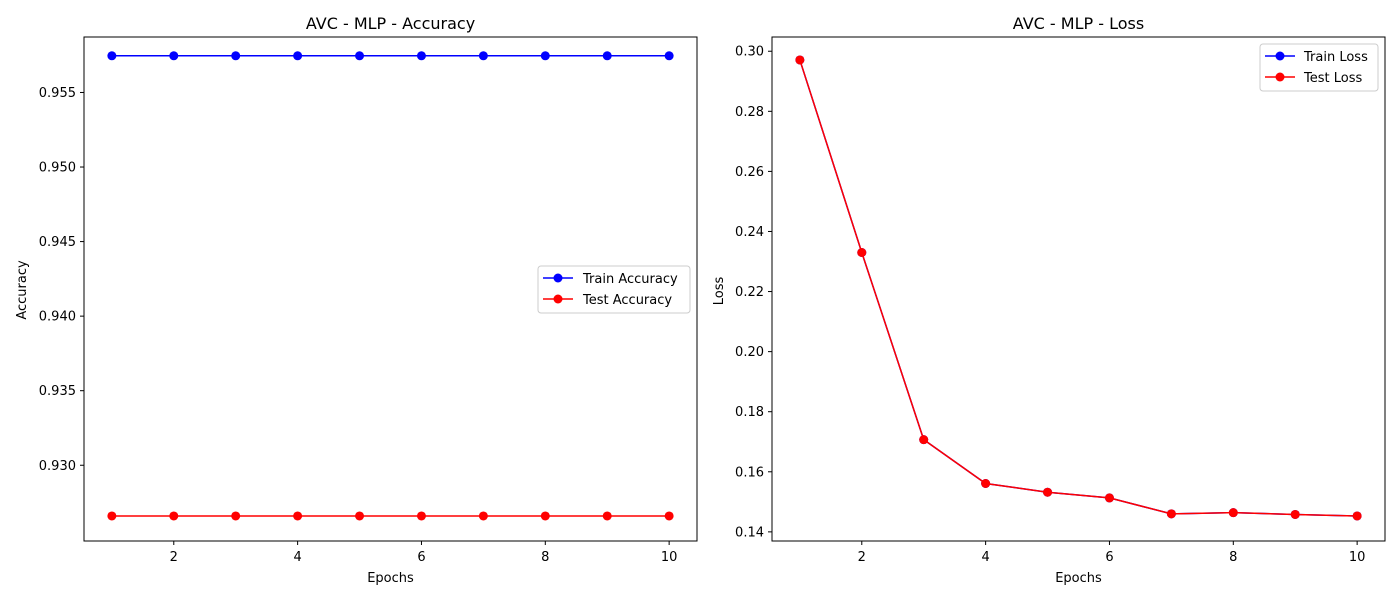 The height and width of the screenshot is (600, 1400). Describe the element at coordinates (630, 279) in the screenshot. I see `accuracy-legend-train-label: Train Accuracy` at that location.